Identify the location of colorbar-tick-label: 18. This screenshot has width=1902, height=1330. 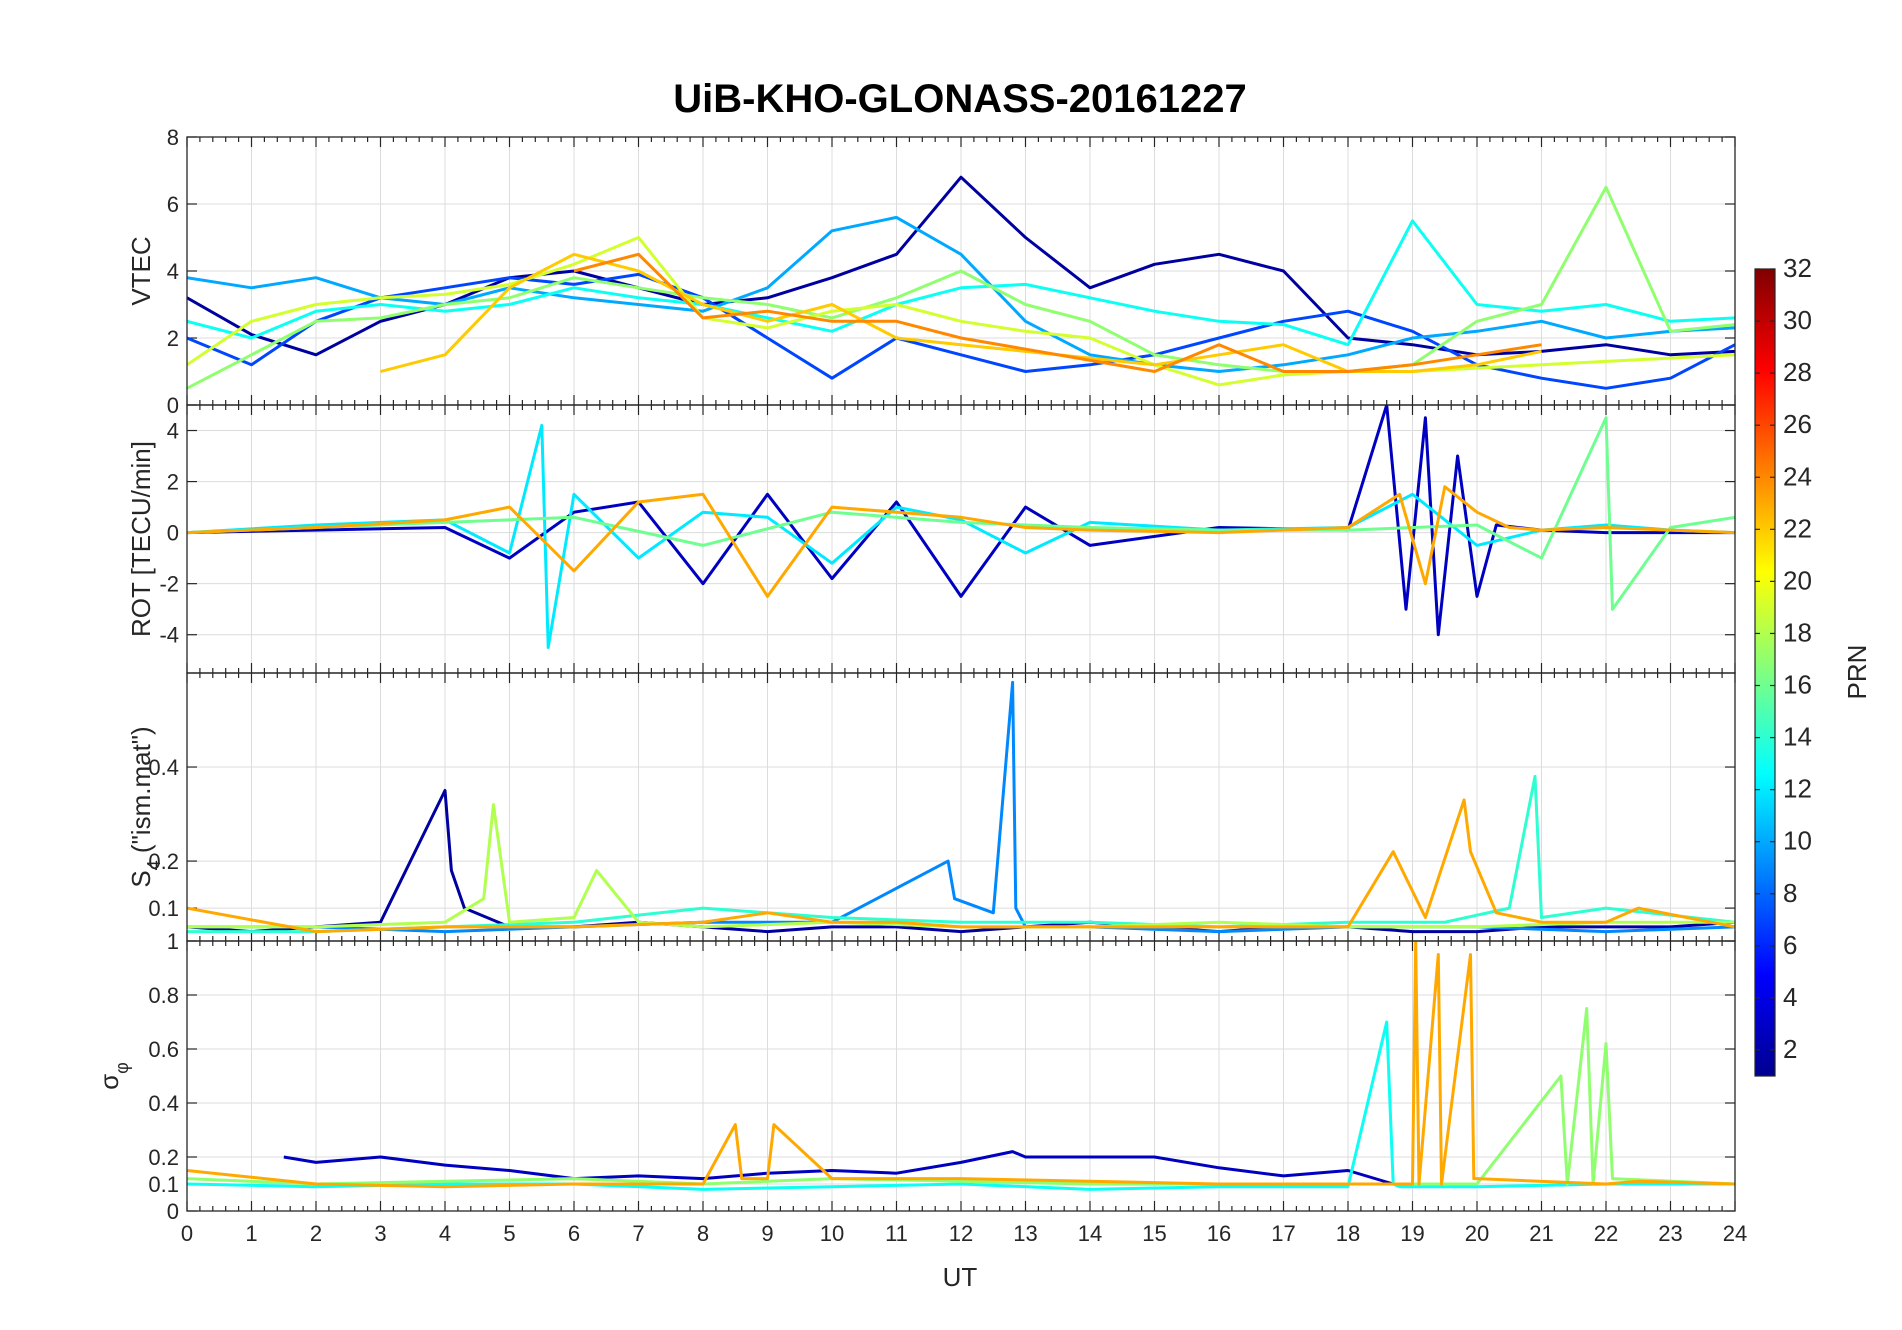
(1797, 632).